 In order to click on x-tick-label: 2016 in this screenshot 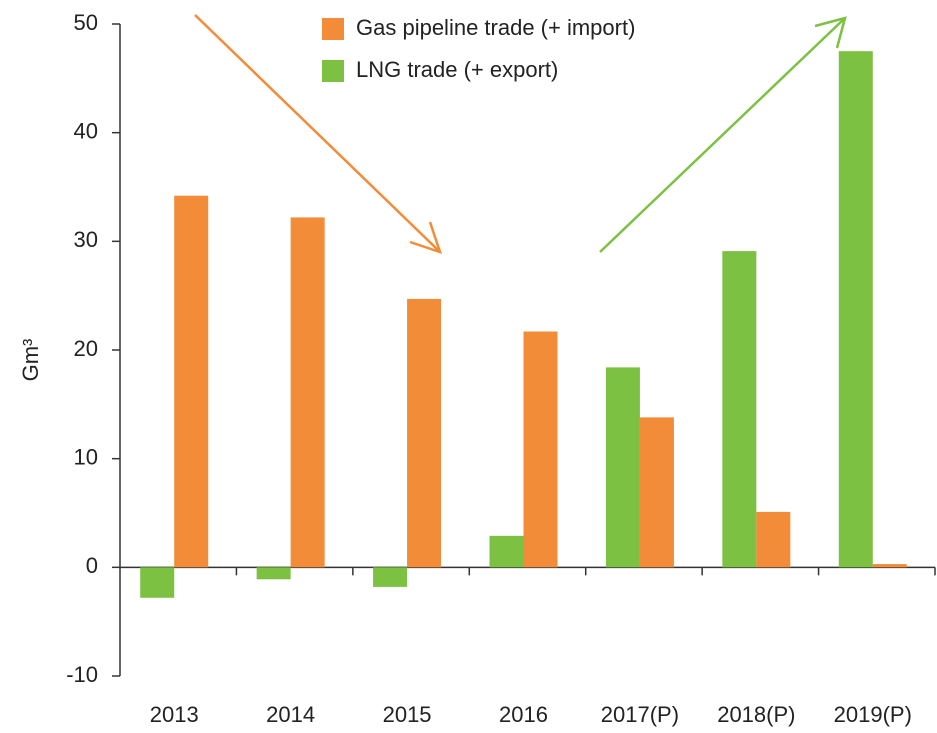, I will do `click(523, 714)`.